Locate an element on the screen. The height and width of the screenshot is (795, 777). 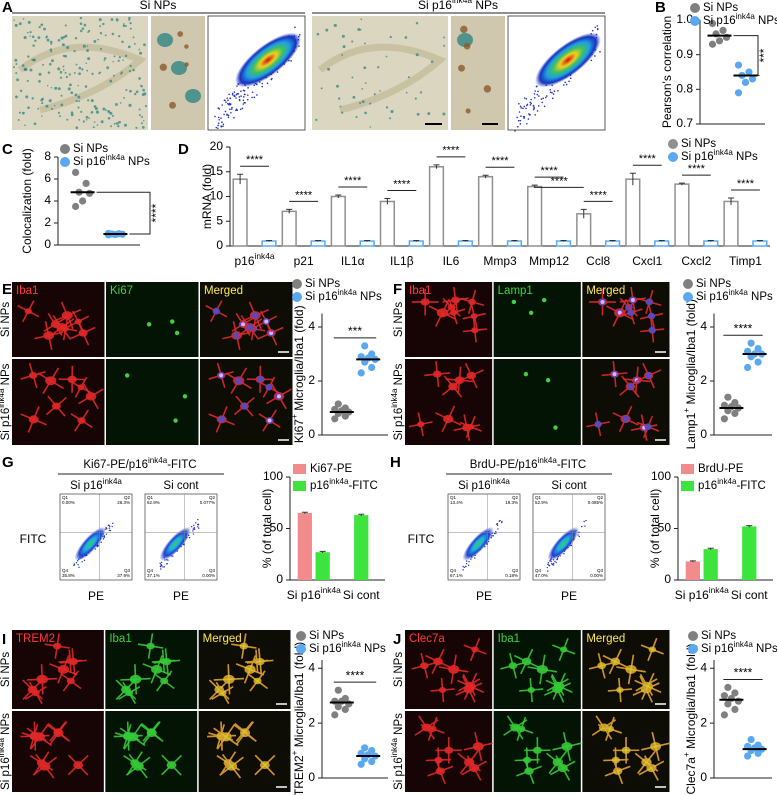
channel-label: Iba1 is located at coordinates (27, 291).